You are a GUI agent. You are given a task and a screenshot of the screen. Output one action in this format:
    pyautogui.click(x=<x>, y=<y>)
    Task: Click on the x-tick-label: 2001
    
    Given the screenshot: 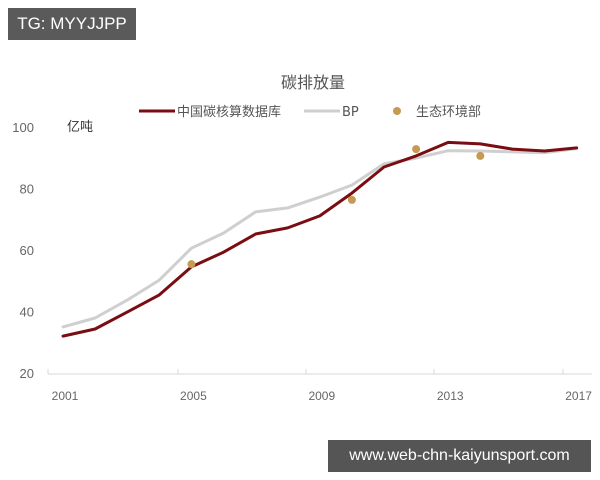 What is the action you would take?
    pyautogui.click(x=65, y=396)
    